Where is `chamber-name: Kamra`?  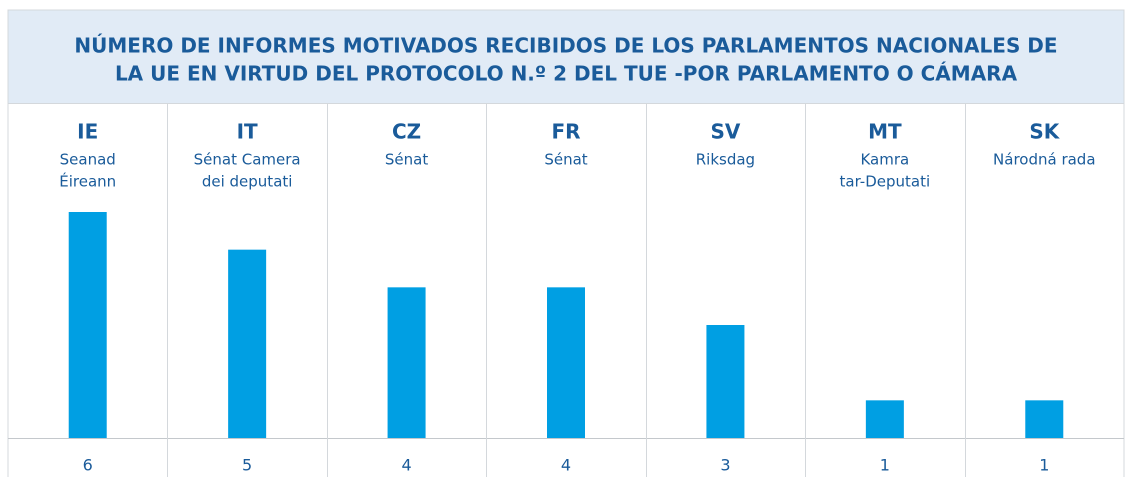
chamber-name: Kamra is located at coordinates (884, 160).